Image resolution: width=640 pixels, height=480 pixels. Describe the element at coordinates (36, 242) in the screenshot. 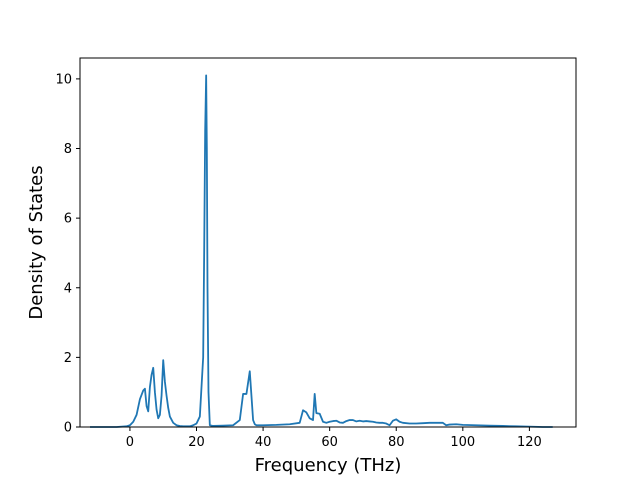

I see `y-axis-label: Density of States` at that location.